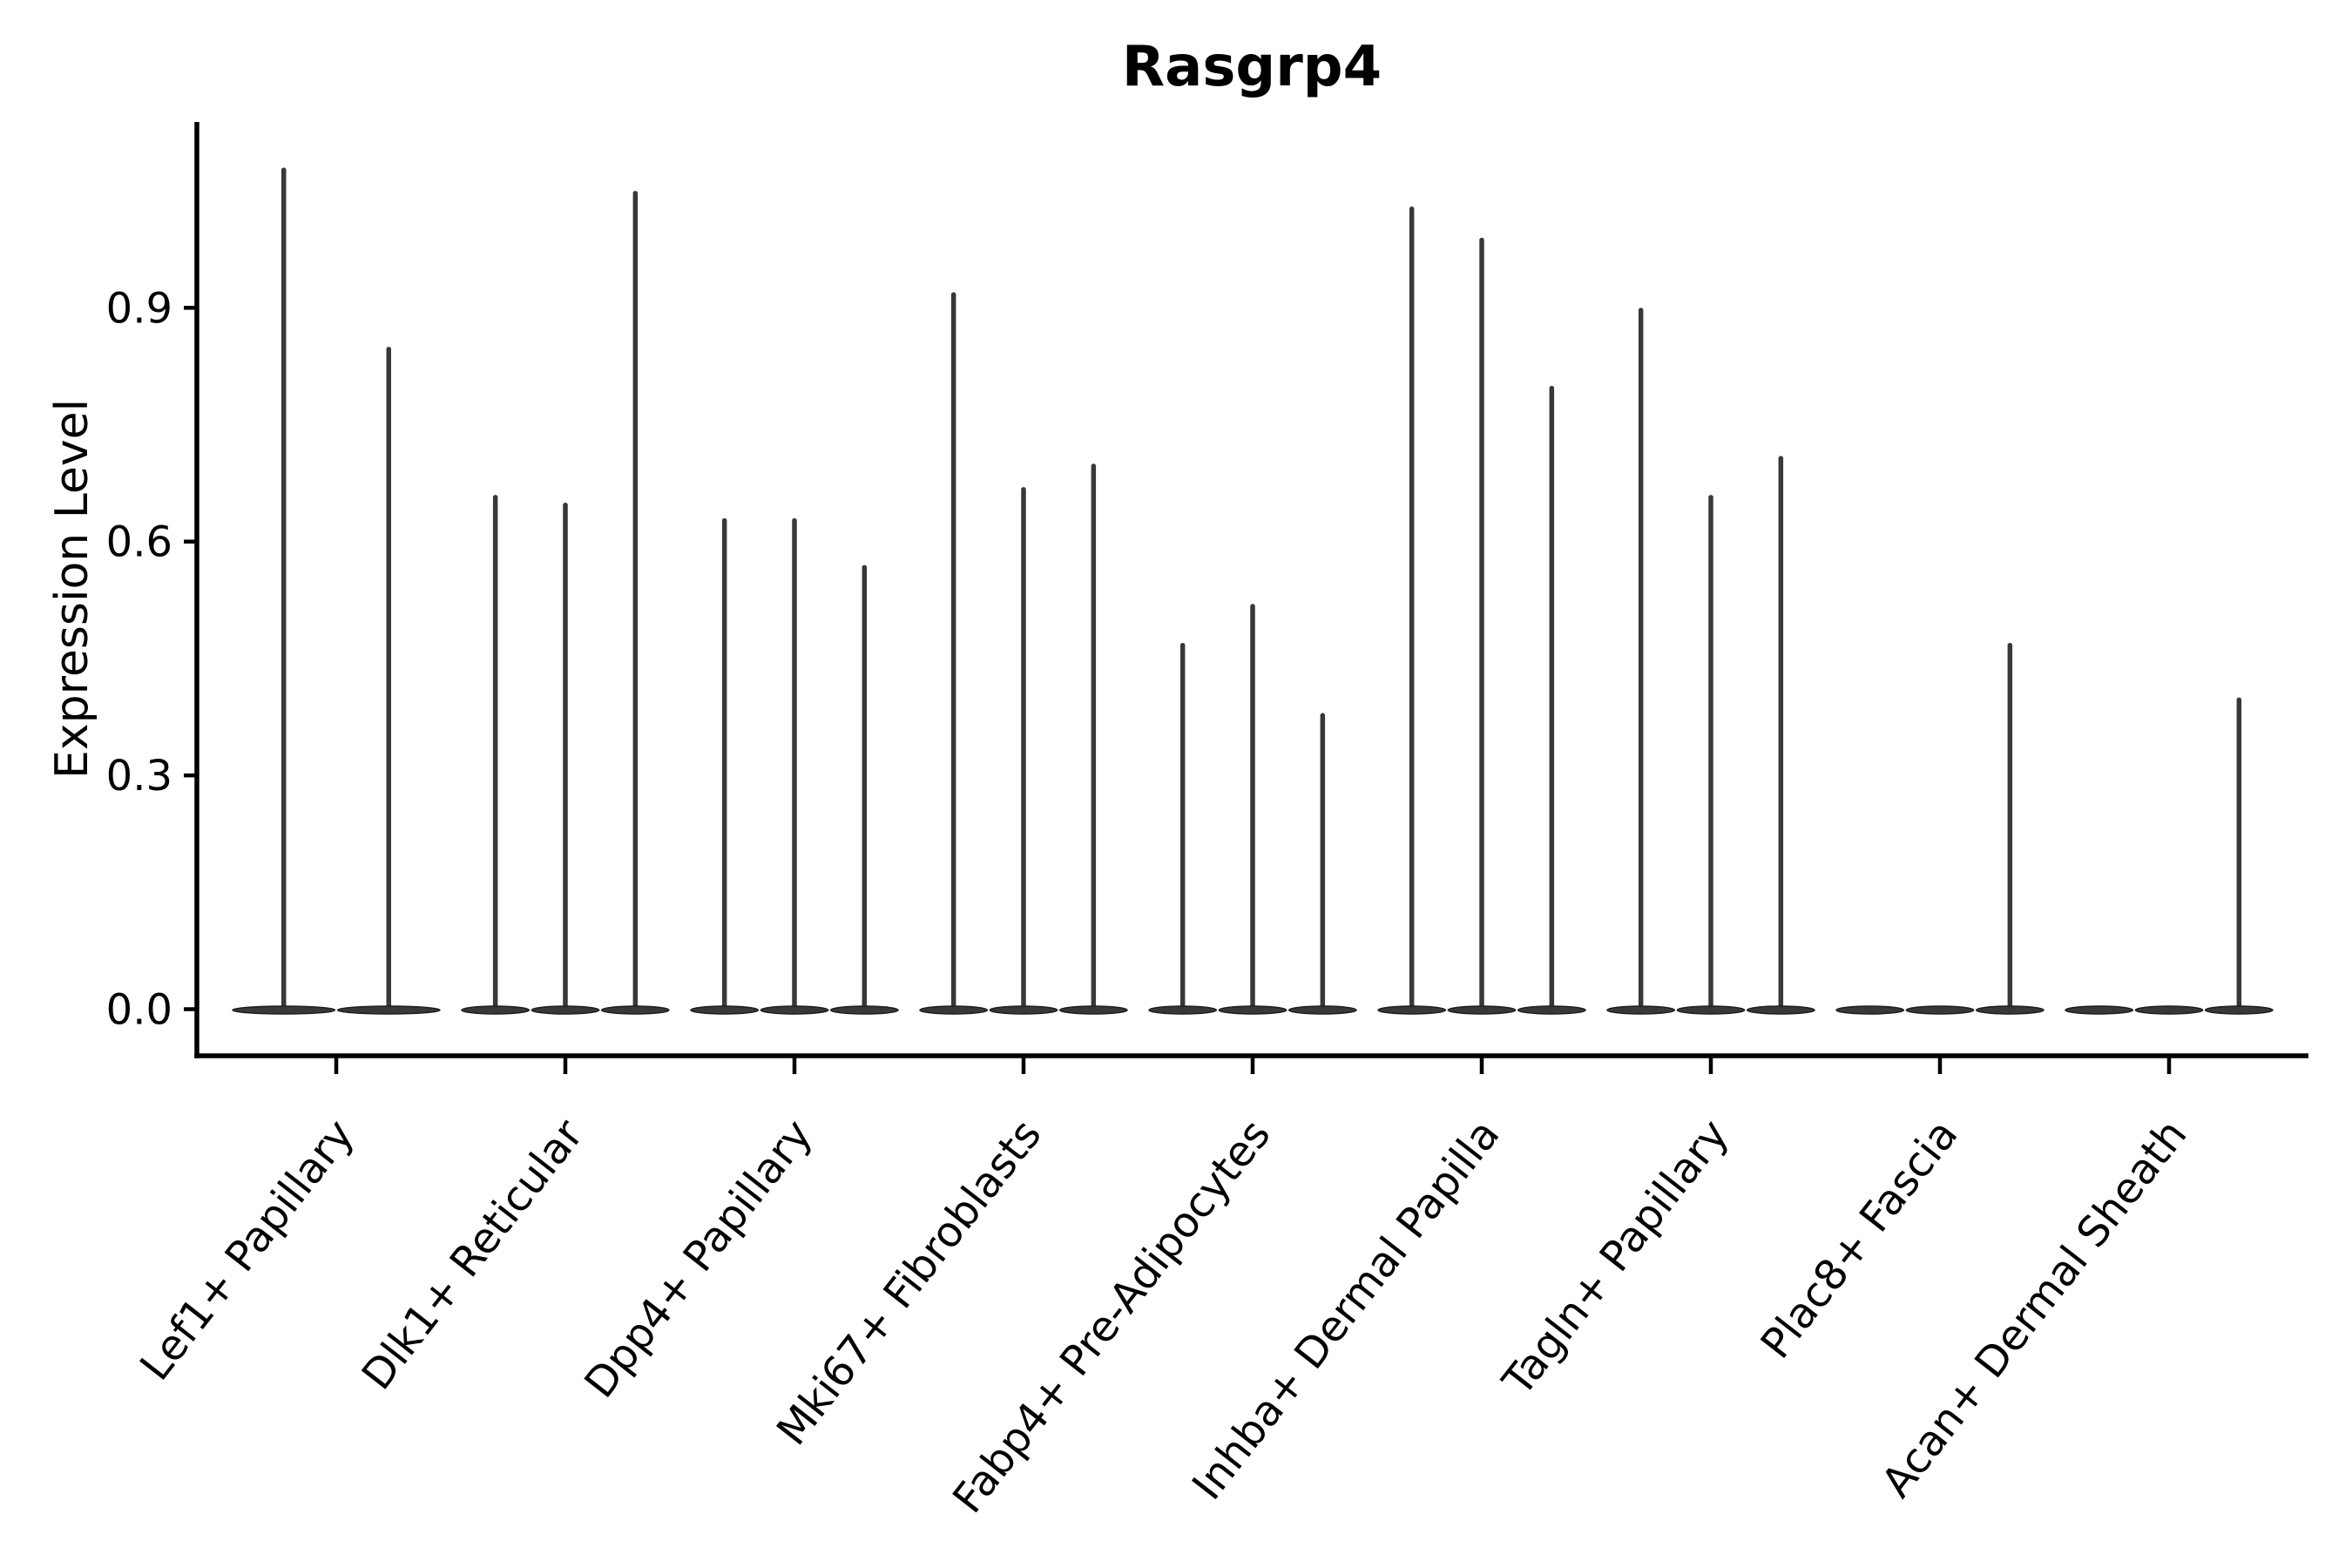 The image size is (2352, 1568). I want to click on x-tick-label: Tagln+ Papillary, so click(1616, 1258).